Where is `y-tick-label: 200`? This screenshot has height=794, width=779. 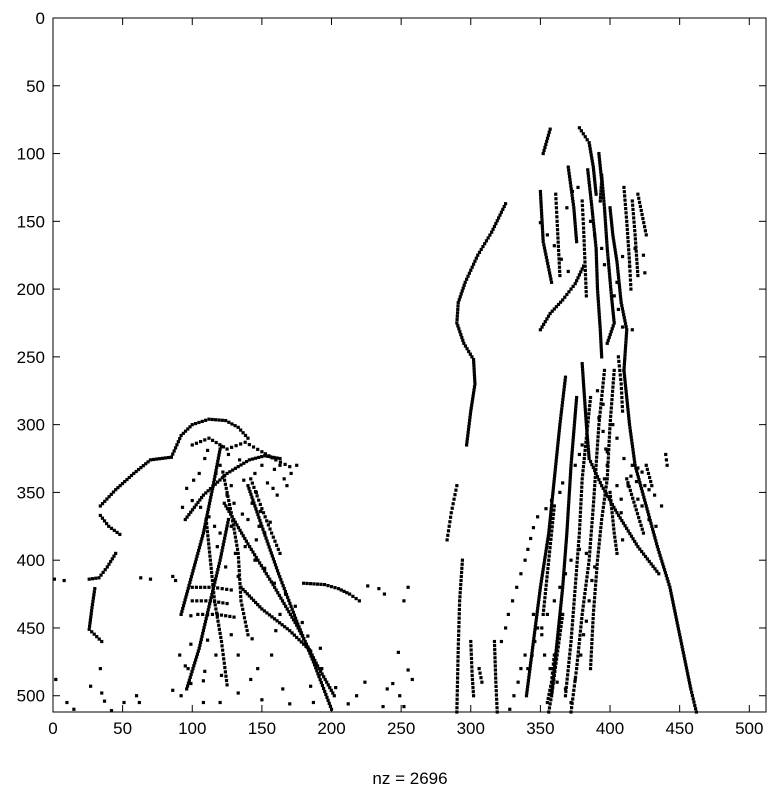 y-tick-label: 200 is located at coordinates (31, 289).